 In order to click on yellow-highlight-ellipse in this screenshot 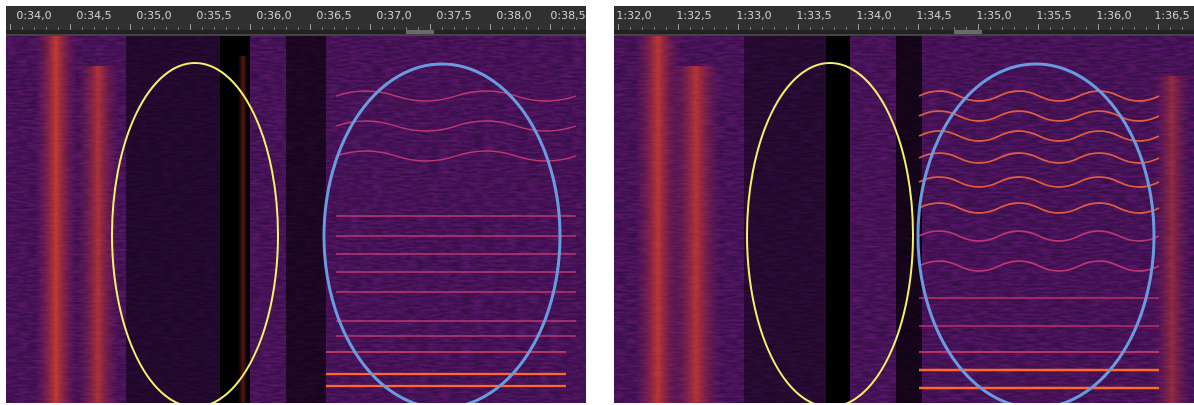, I will do `click(195, 232)`.